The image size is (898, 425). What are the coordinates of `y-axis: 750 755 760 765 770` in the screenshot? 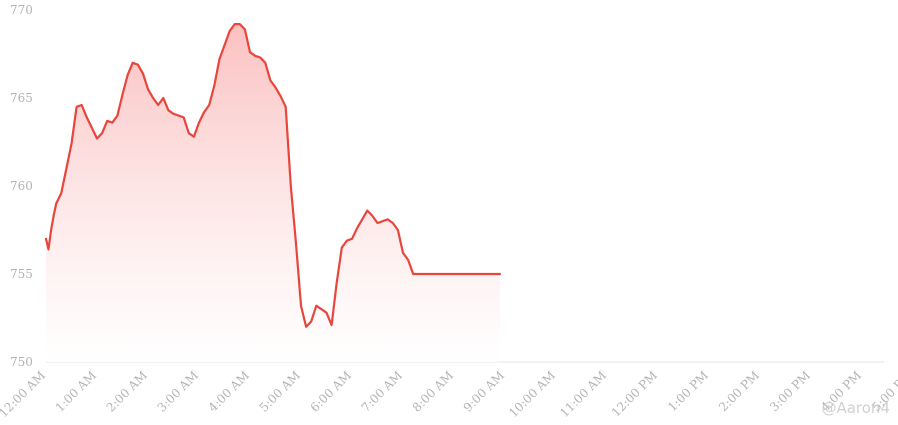 It's located at (21, 186).